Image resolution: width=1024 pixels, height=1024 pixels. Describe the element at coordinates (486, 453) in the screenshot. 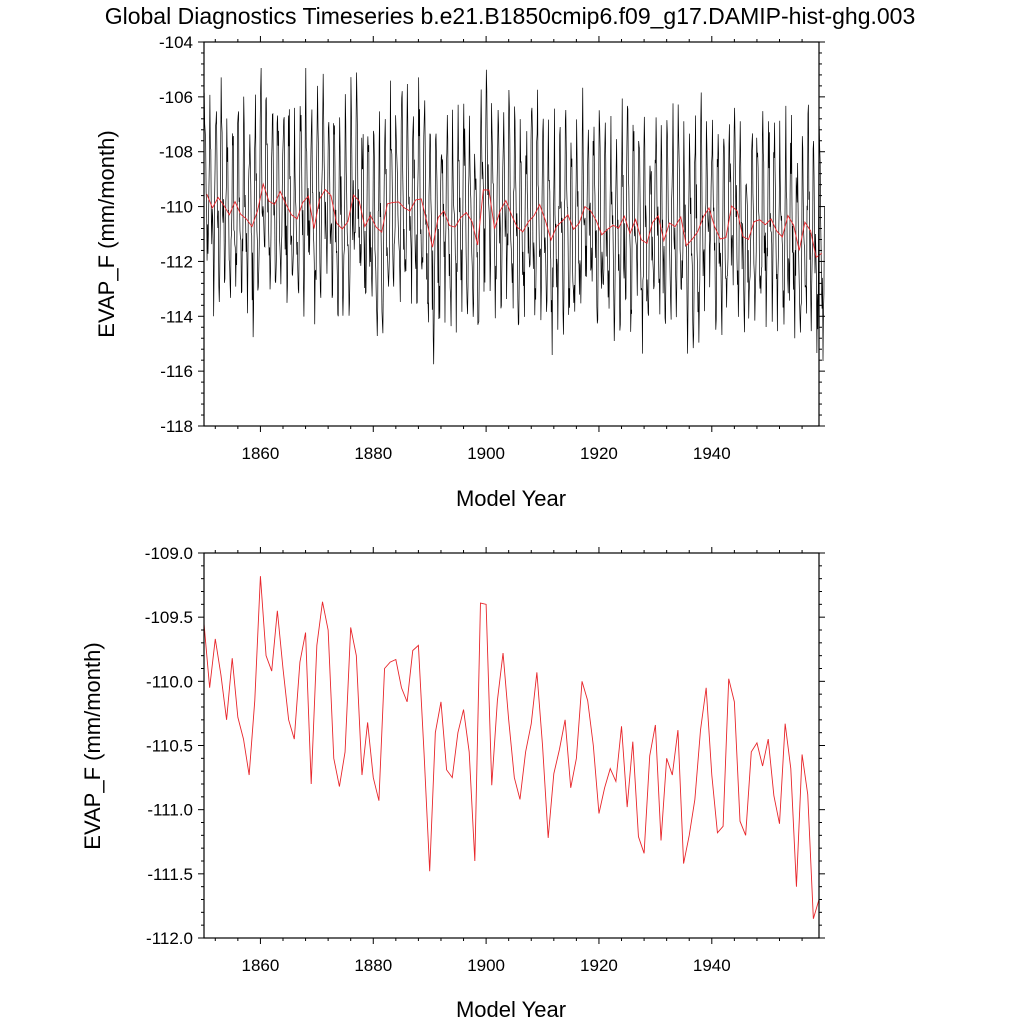

I see `top-x-tick-label: 1900` at that location.